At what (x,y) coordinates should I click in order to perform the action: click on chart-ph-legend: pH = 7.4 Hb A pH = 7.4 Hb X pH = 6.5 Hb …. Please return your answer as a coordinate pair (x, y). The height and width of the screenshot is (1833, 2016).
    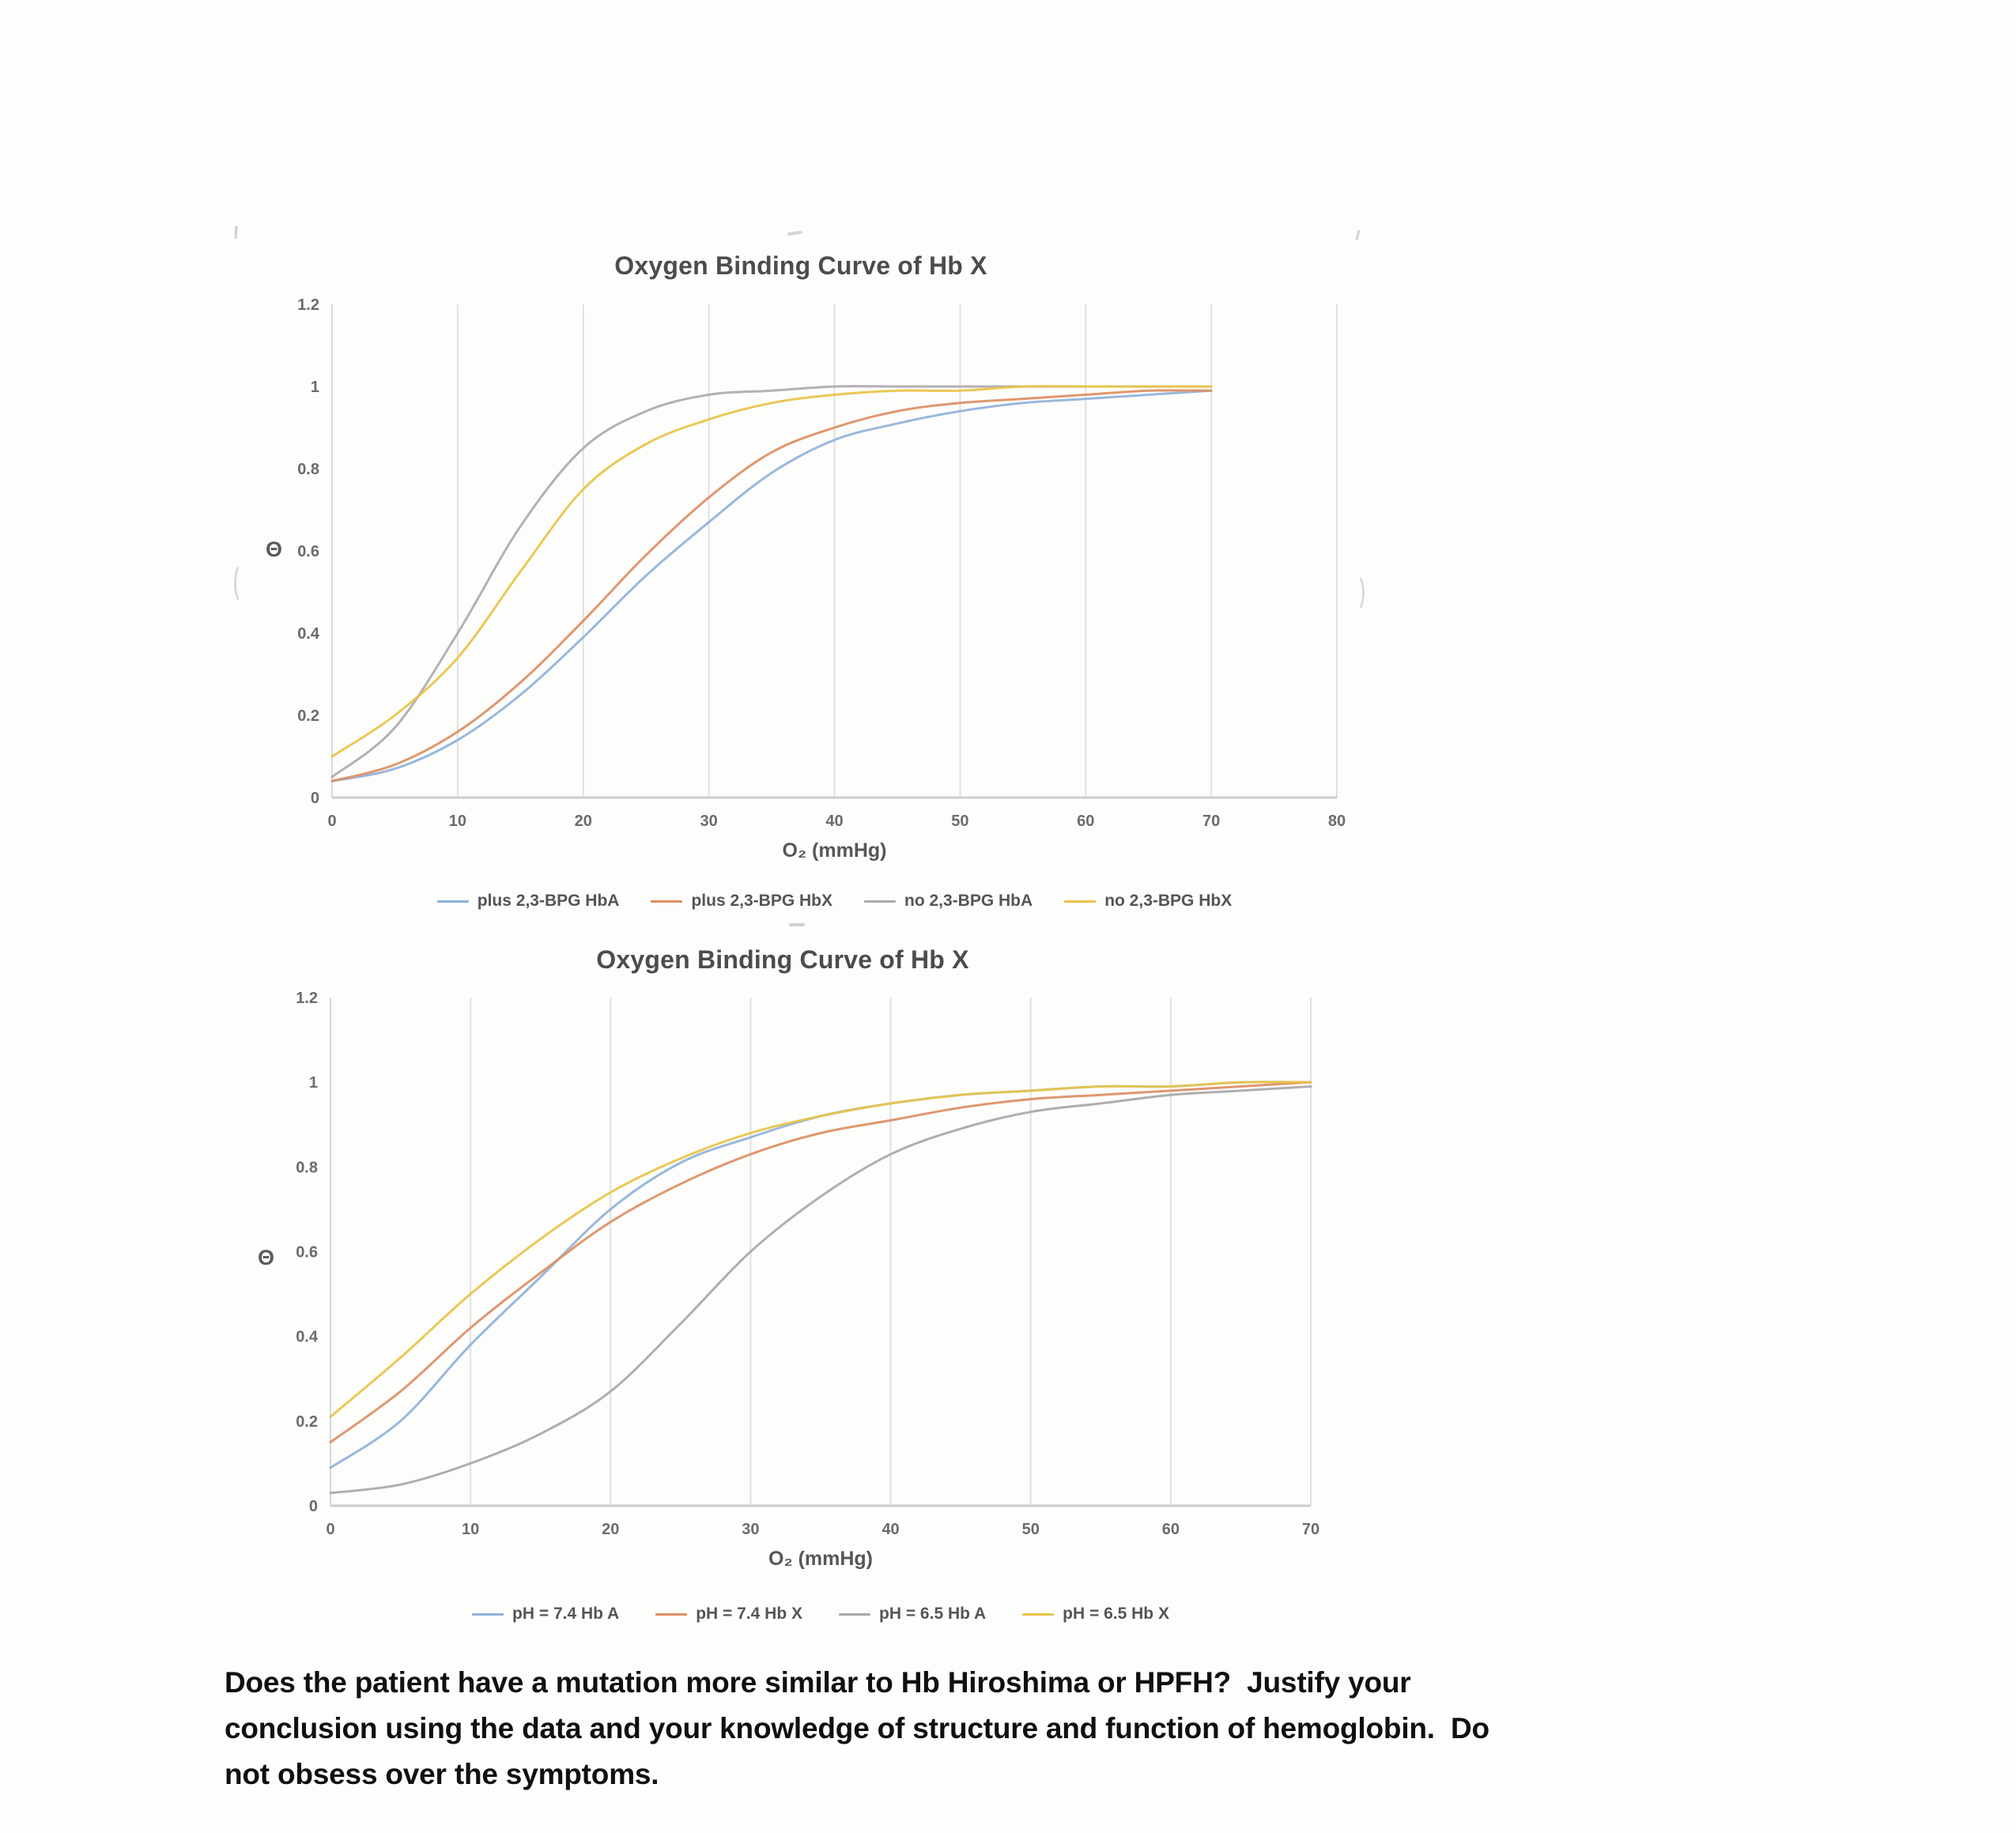
    Looking at the image, I should click on (820, 1614).